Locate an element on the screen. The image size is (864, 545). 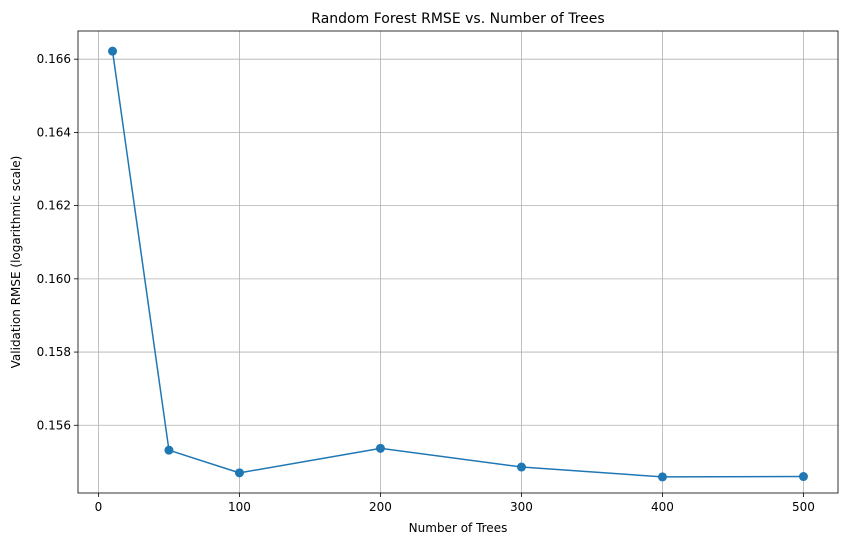
chart-title: Random Forest RMSE vs. Number of Trees is located at coordinates (457, 19).